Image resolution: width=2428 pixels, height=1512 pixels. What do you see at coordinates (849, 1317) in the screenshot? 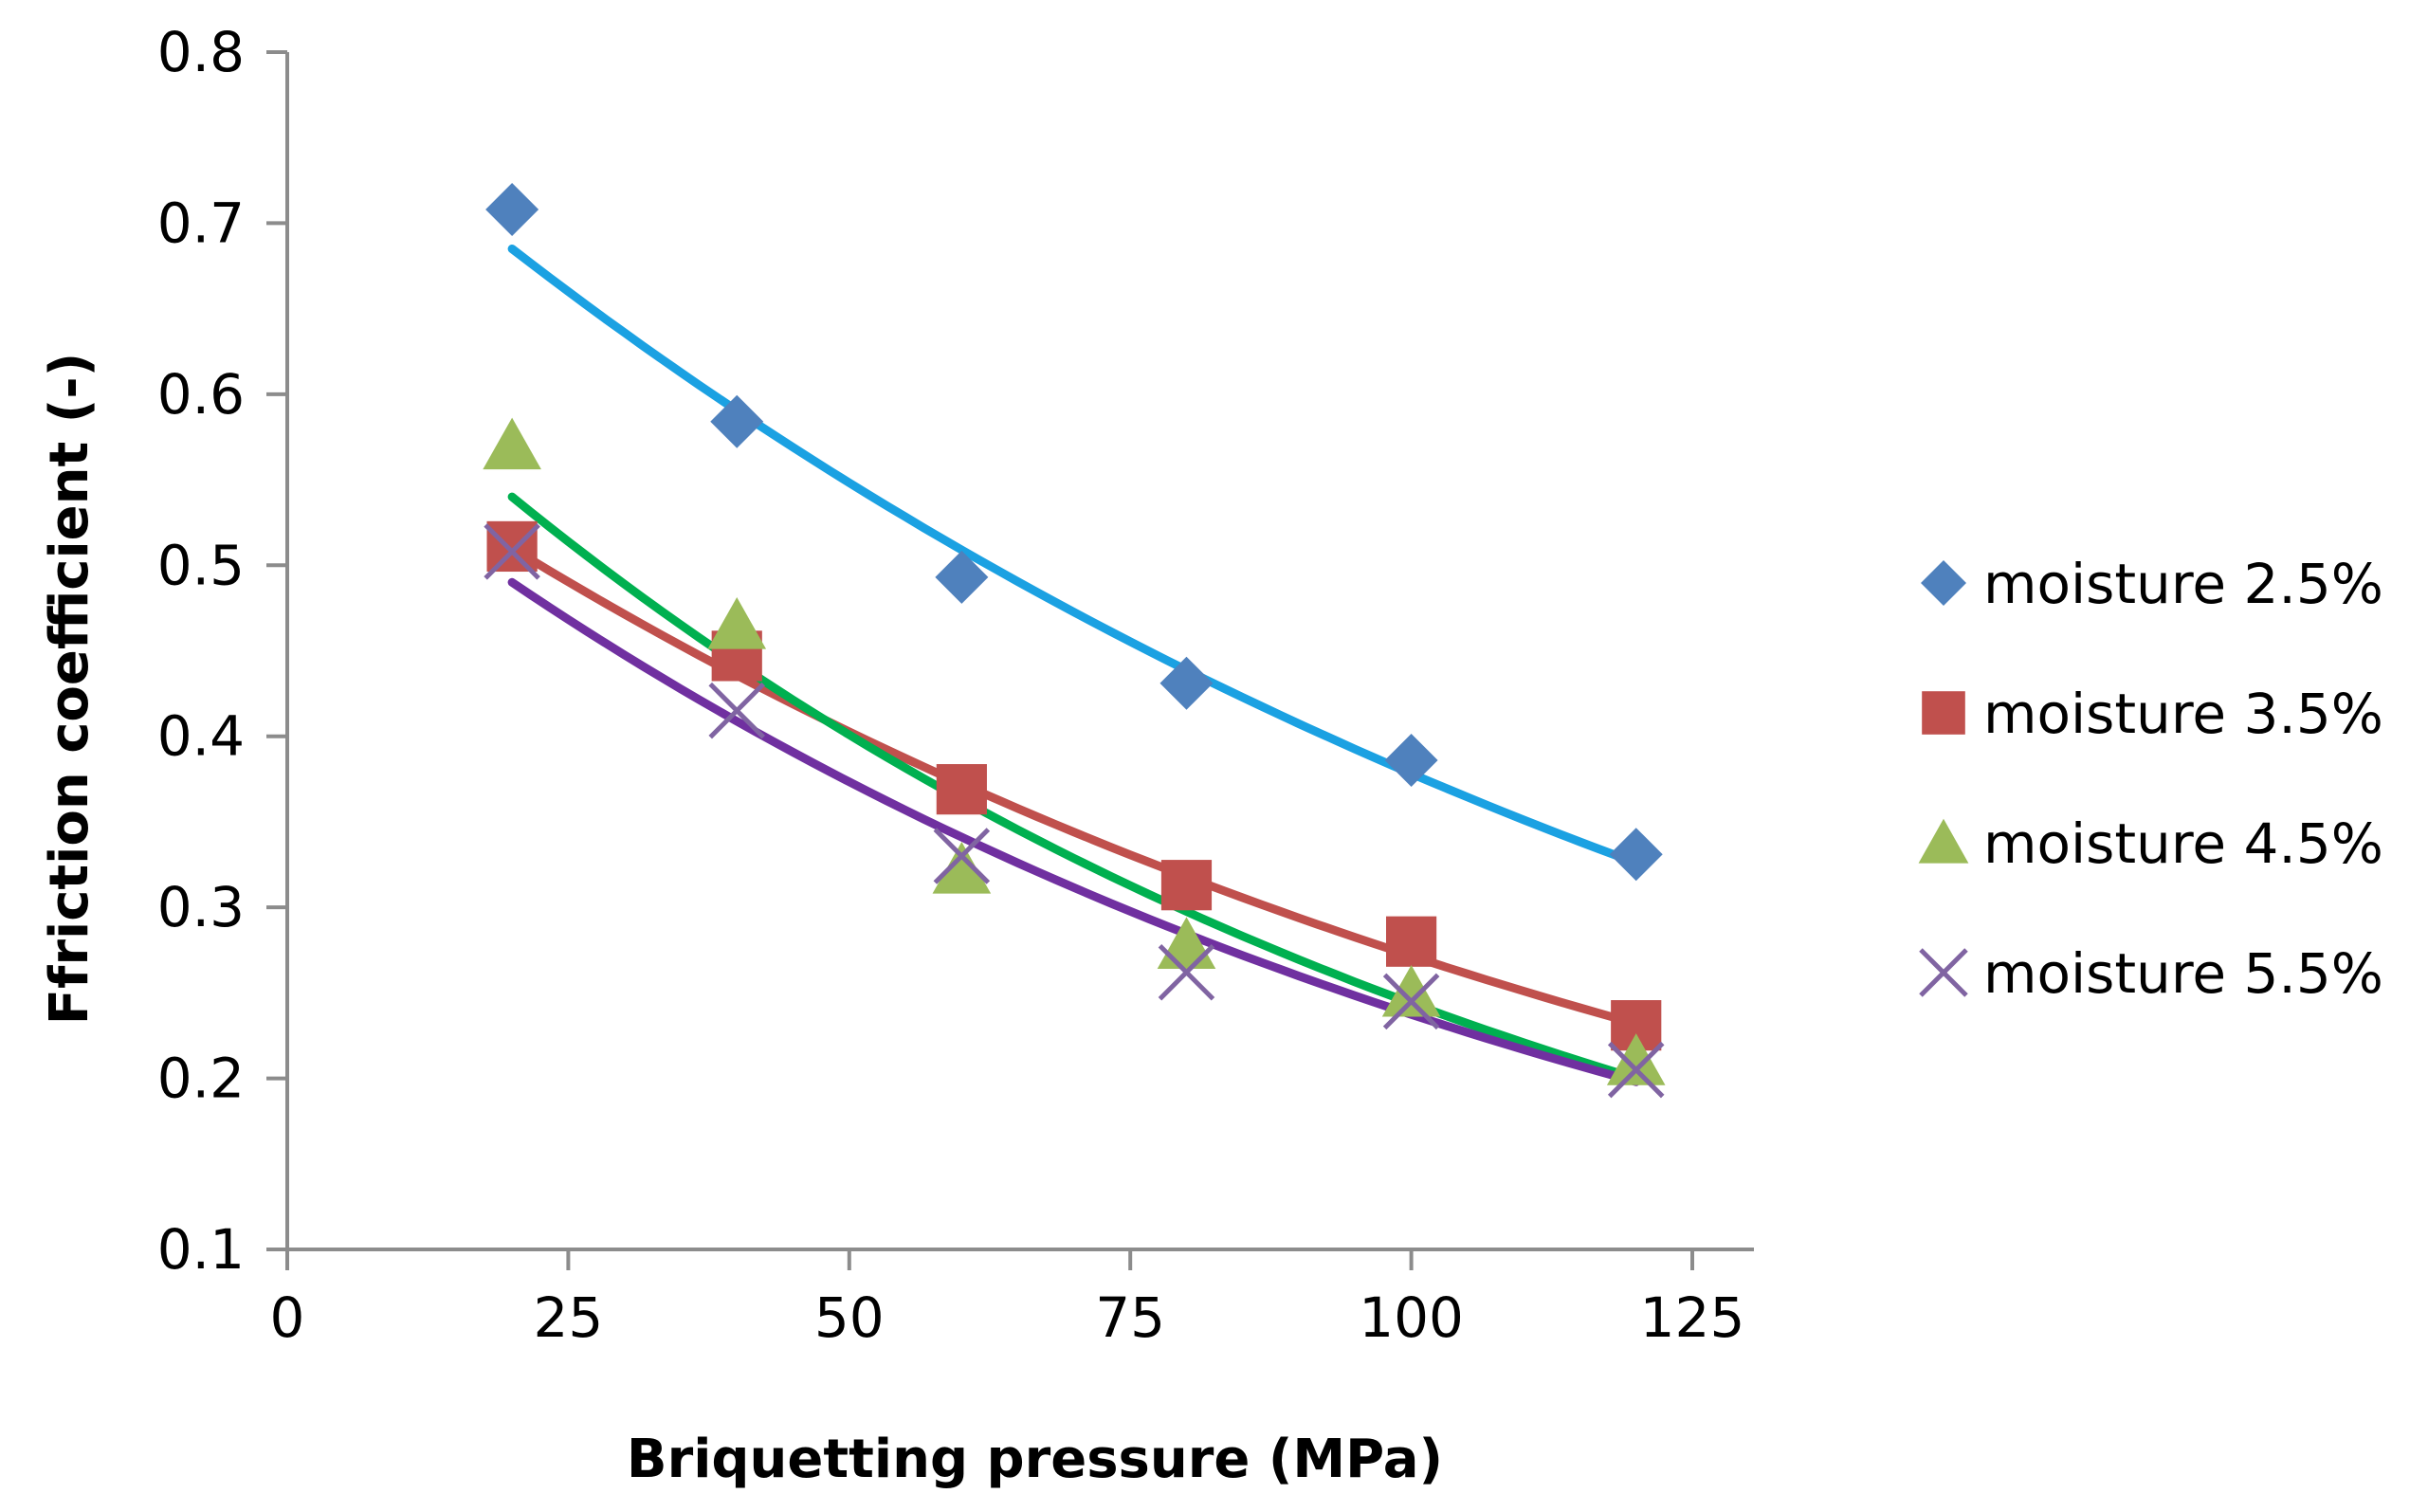
I see `x-tick-label: 50` at bounding box center [849, 1317].